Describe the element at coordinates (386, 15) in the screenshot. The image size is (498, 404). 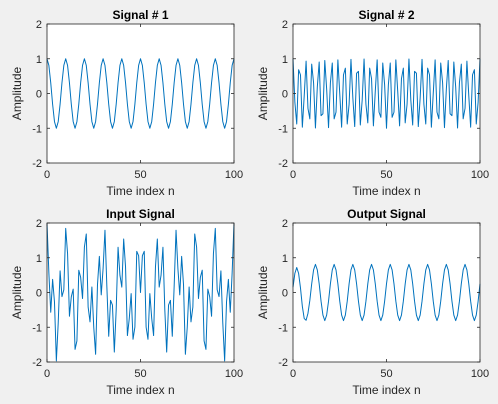
I see `chart-title: Signal # 2` at that location.